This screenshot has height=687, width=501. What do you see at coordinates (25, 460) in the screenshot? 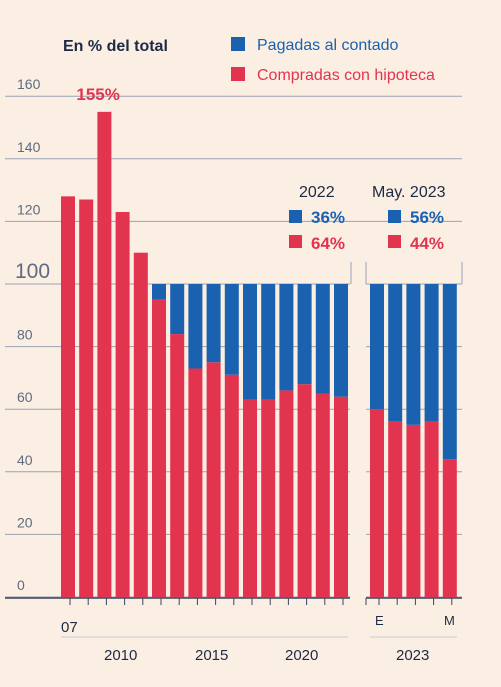
I see `y-tick-label: 40` at bounding box center [25, 460].